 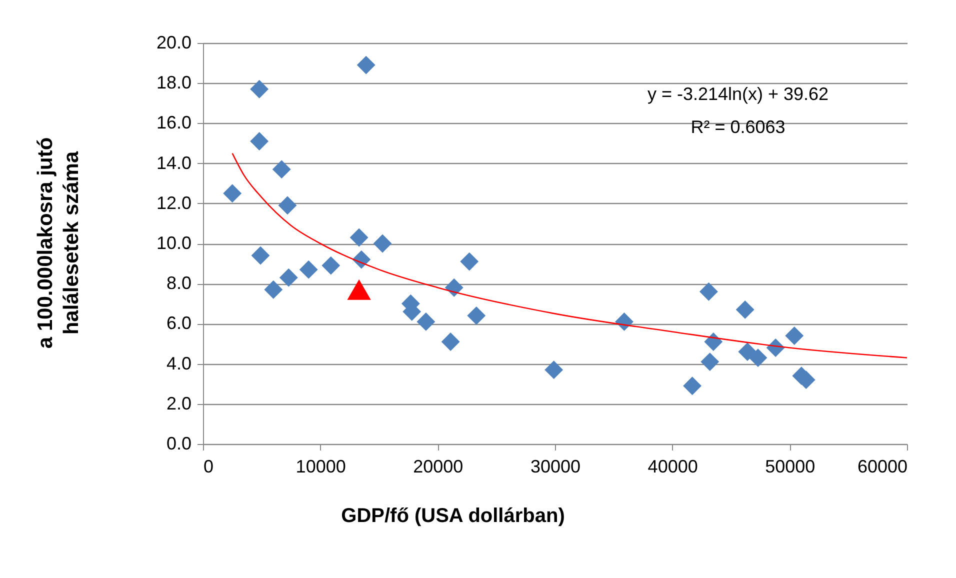 I want to click on x-tick-label: 60000, so click(x=882, y=466).